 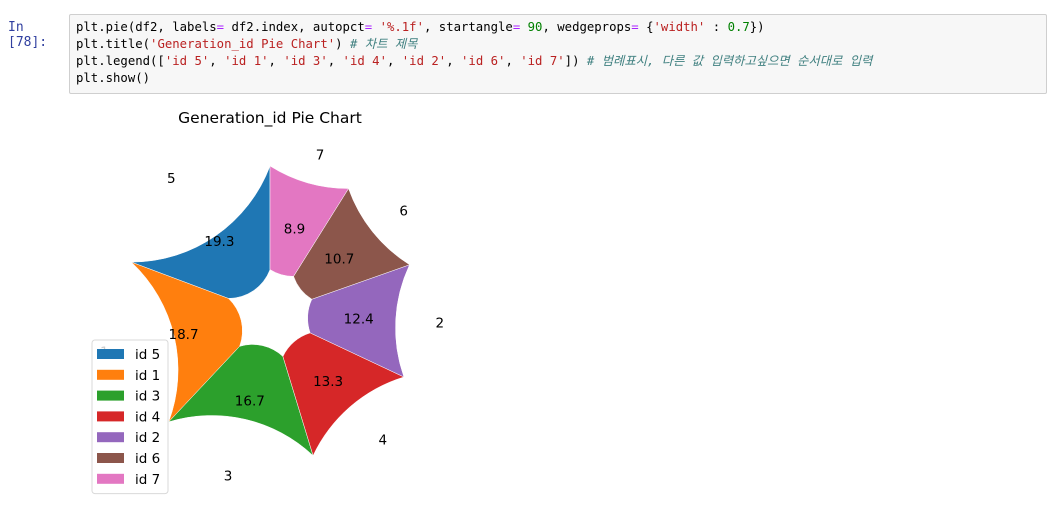 I want to click on code-token: 'id 1', so click(x=246, y=61).